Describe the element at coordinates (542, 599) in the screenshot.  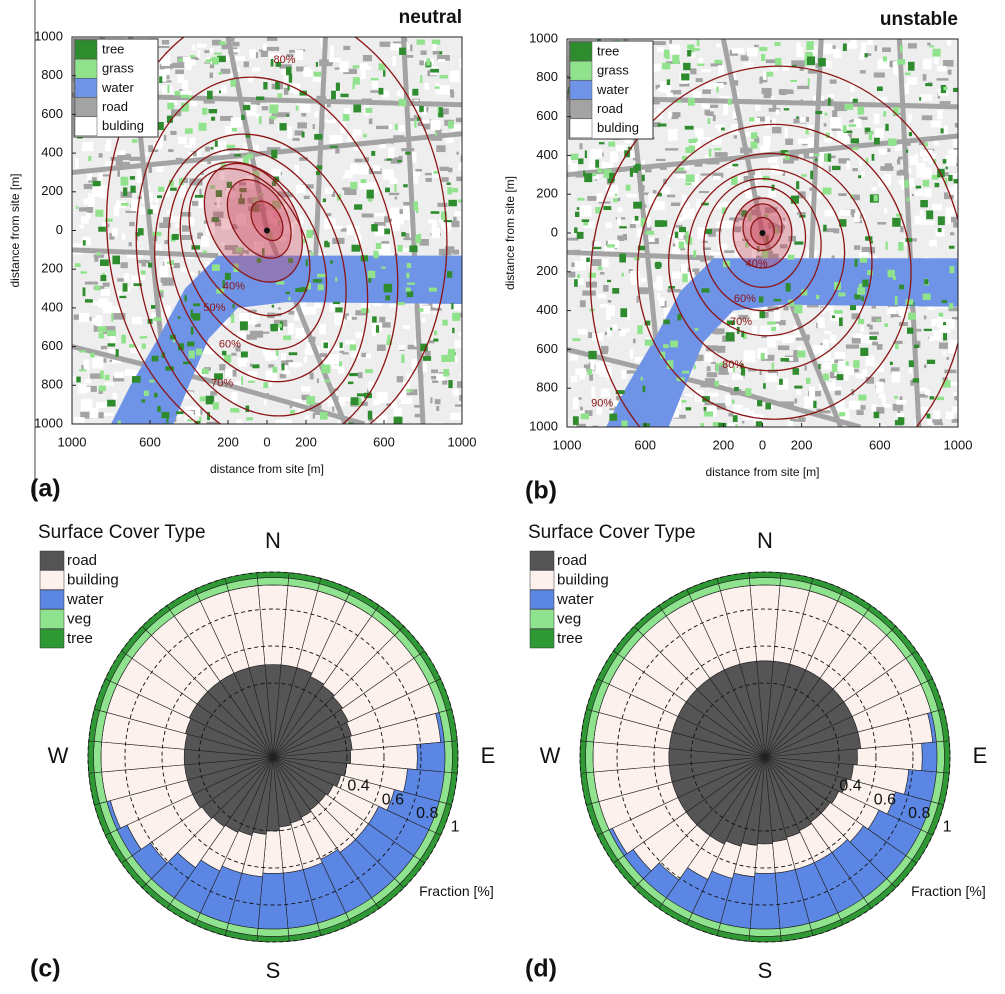
I see `legend-swatch` at that location.